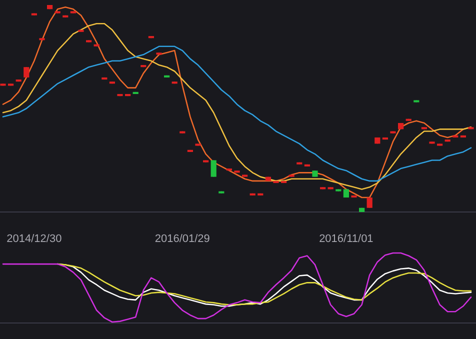 The width and height of the screenshot is (476, 339). I want to click on x-tick-label: 2016/01/29, so click(182, 239).